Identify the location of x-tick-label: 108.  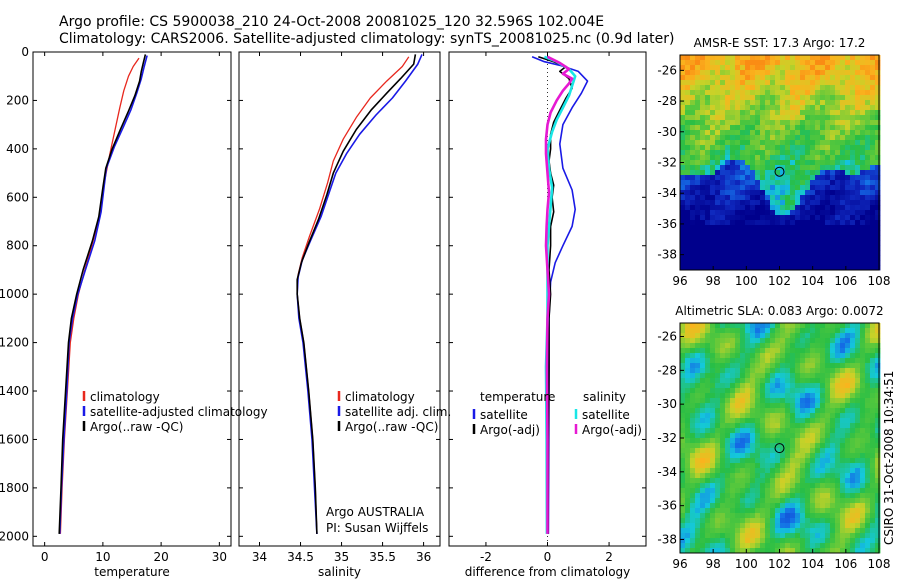
(879, 564).